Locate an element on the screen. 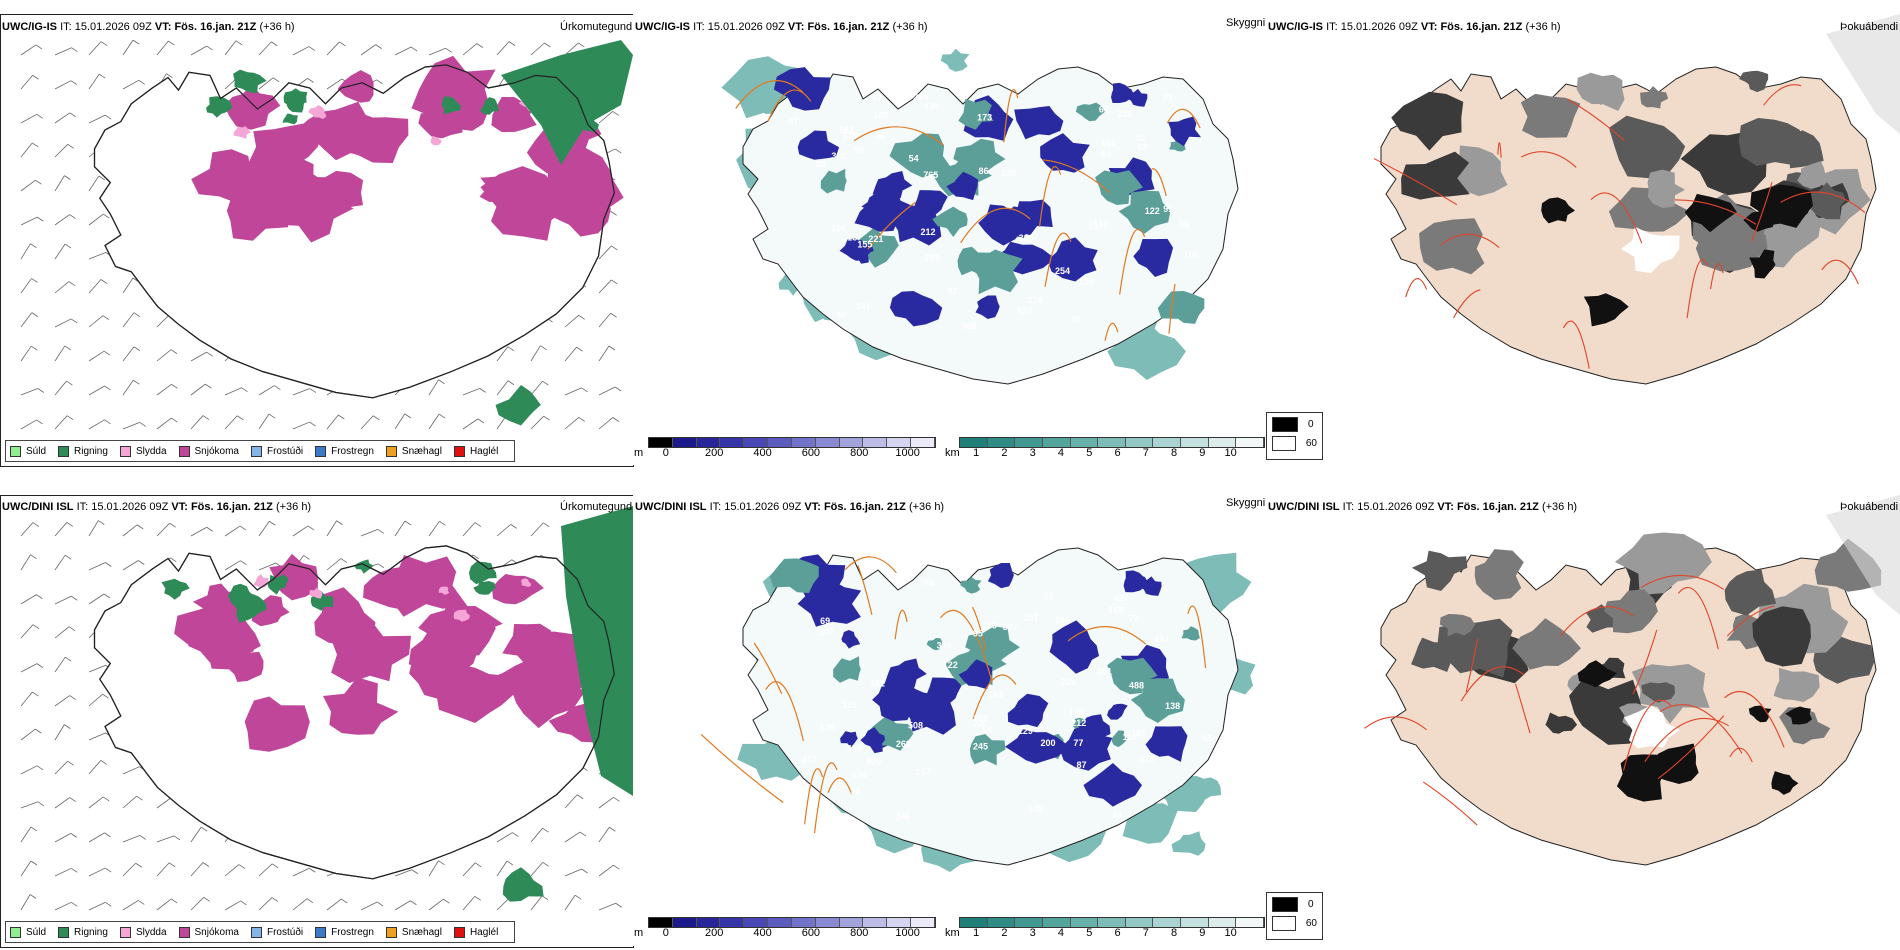  fog-legend-row: 0 is located at coordinates (1294, 904).